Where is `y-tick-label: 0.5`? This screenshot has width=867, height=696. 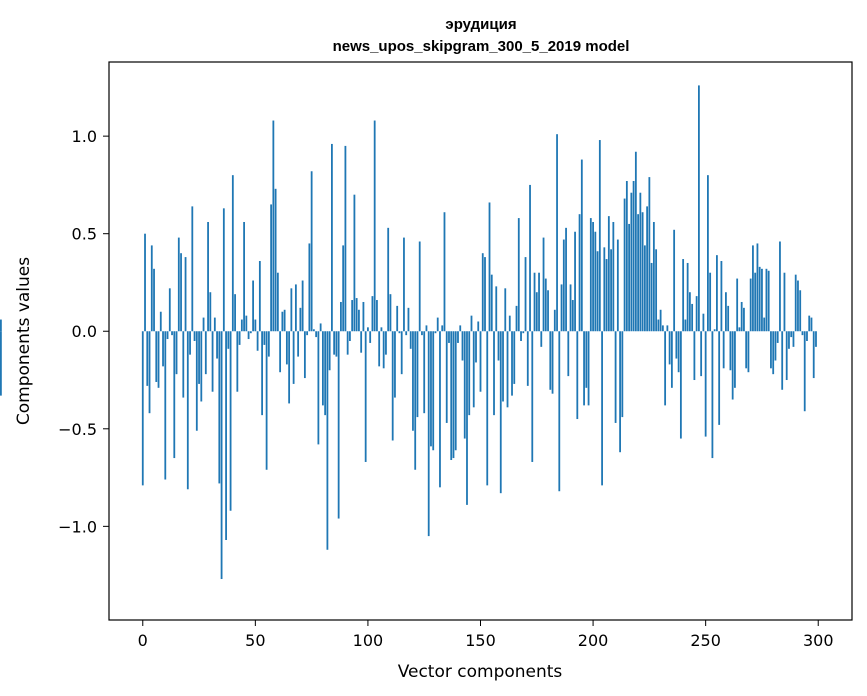
y-tick-label: 0.5 is located at coordinates (84, 234).